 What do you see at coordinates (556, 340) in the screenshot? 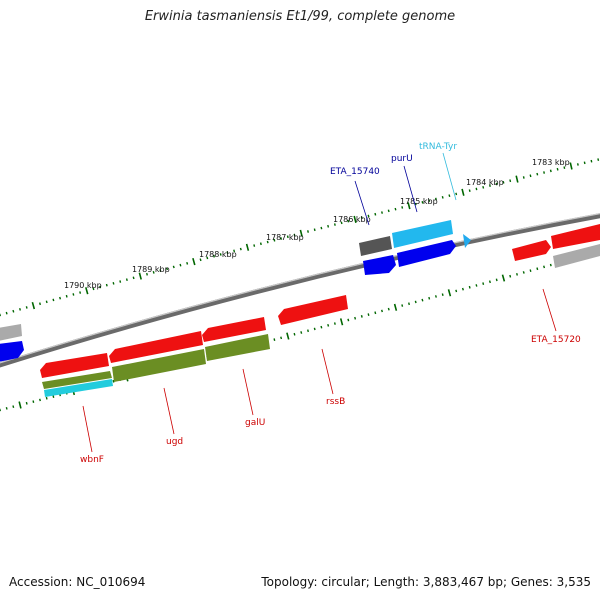
I see `gene-label-eta15720: ETA_15720` at bounding box center [556, 340].